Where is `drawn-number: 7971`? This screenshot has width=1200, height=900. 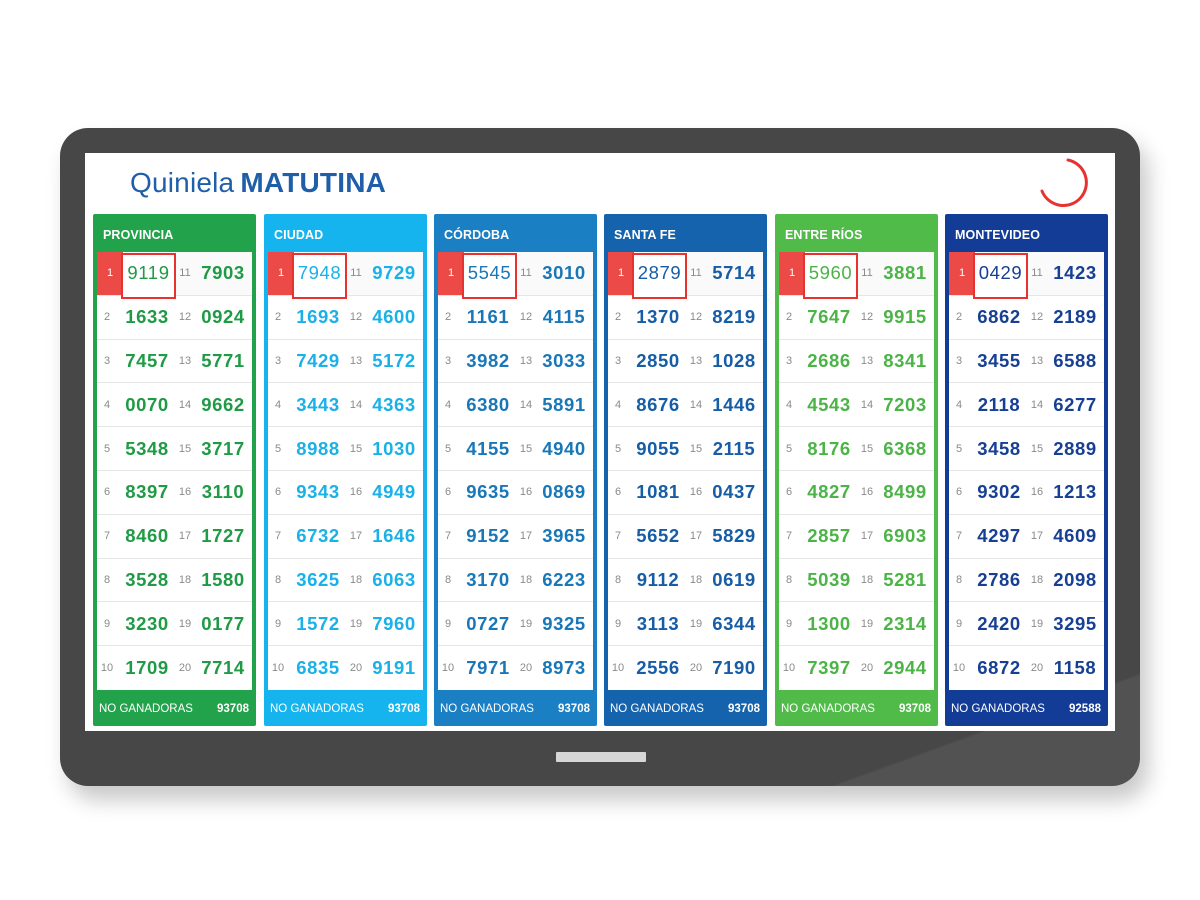
drawn-number: 7971 is located at coordinates (488, 668).